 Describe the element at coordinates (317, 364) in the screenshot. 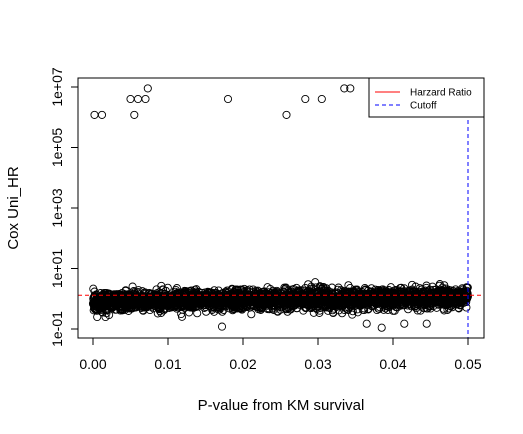

I see `x-tick-label: 0.03` at that location.